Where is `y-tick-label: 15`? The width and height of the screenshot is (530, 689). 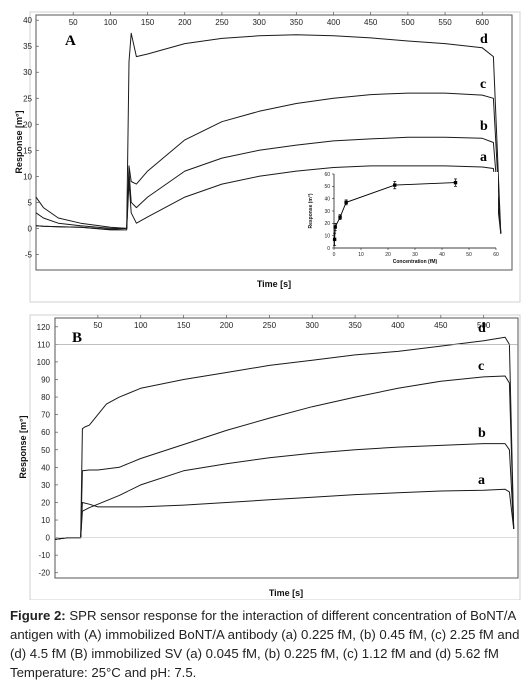 y-tick-label: 15 is located at coordinates (27, 150).